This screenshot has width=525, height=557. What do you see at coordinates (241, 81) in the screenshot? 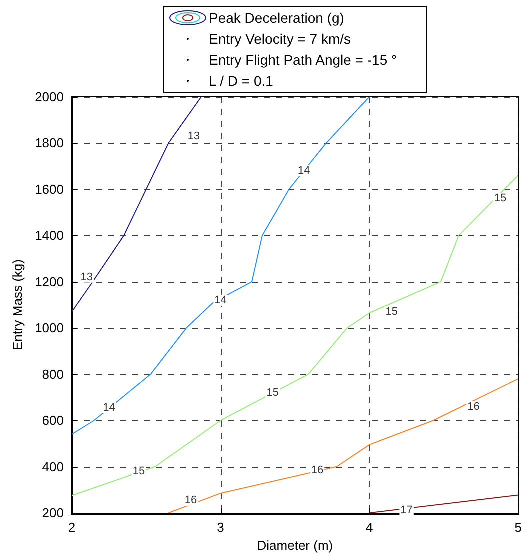
I see `text: L / D = 0.1` at bounding box center [241, 81].